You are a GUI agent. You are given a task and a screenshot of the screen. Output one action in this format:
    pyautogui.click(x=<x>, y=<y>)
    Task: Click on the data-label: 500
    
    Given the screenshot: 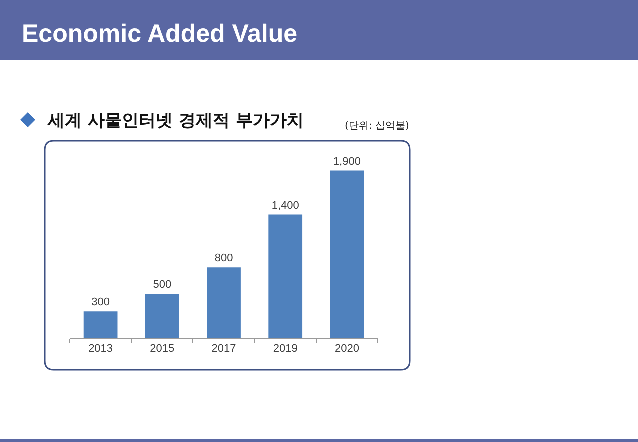 What is the action you would take?
    pyautogui.click(x=162, y=285)
    